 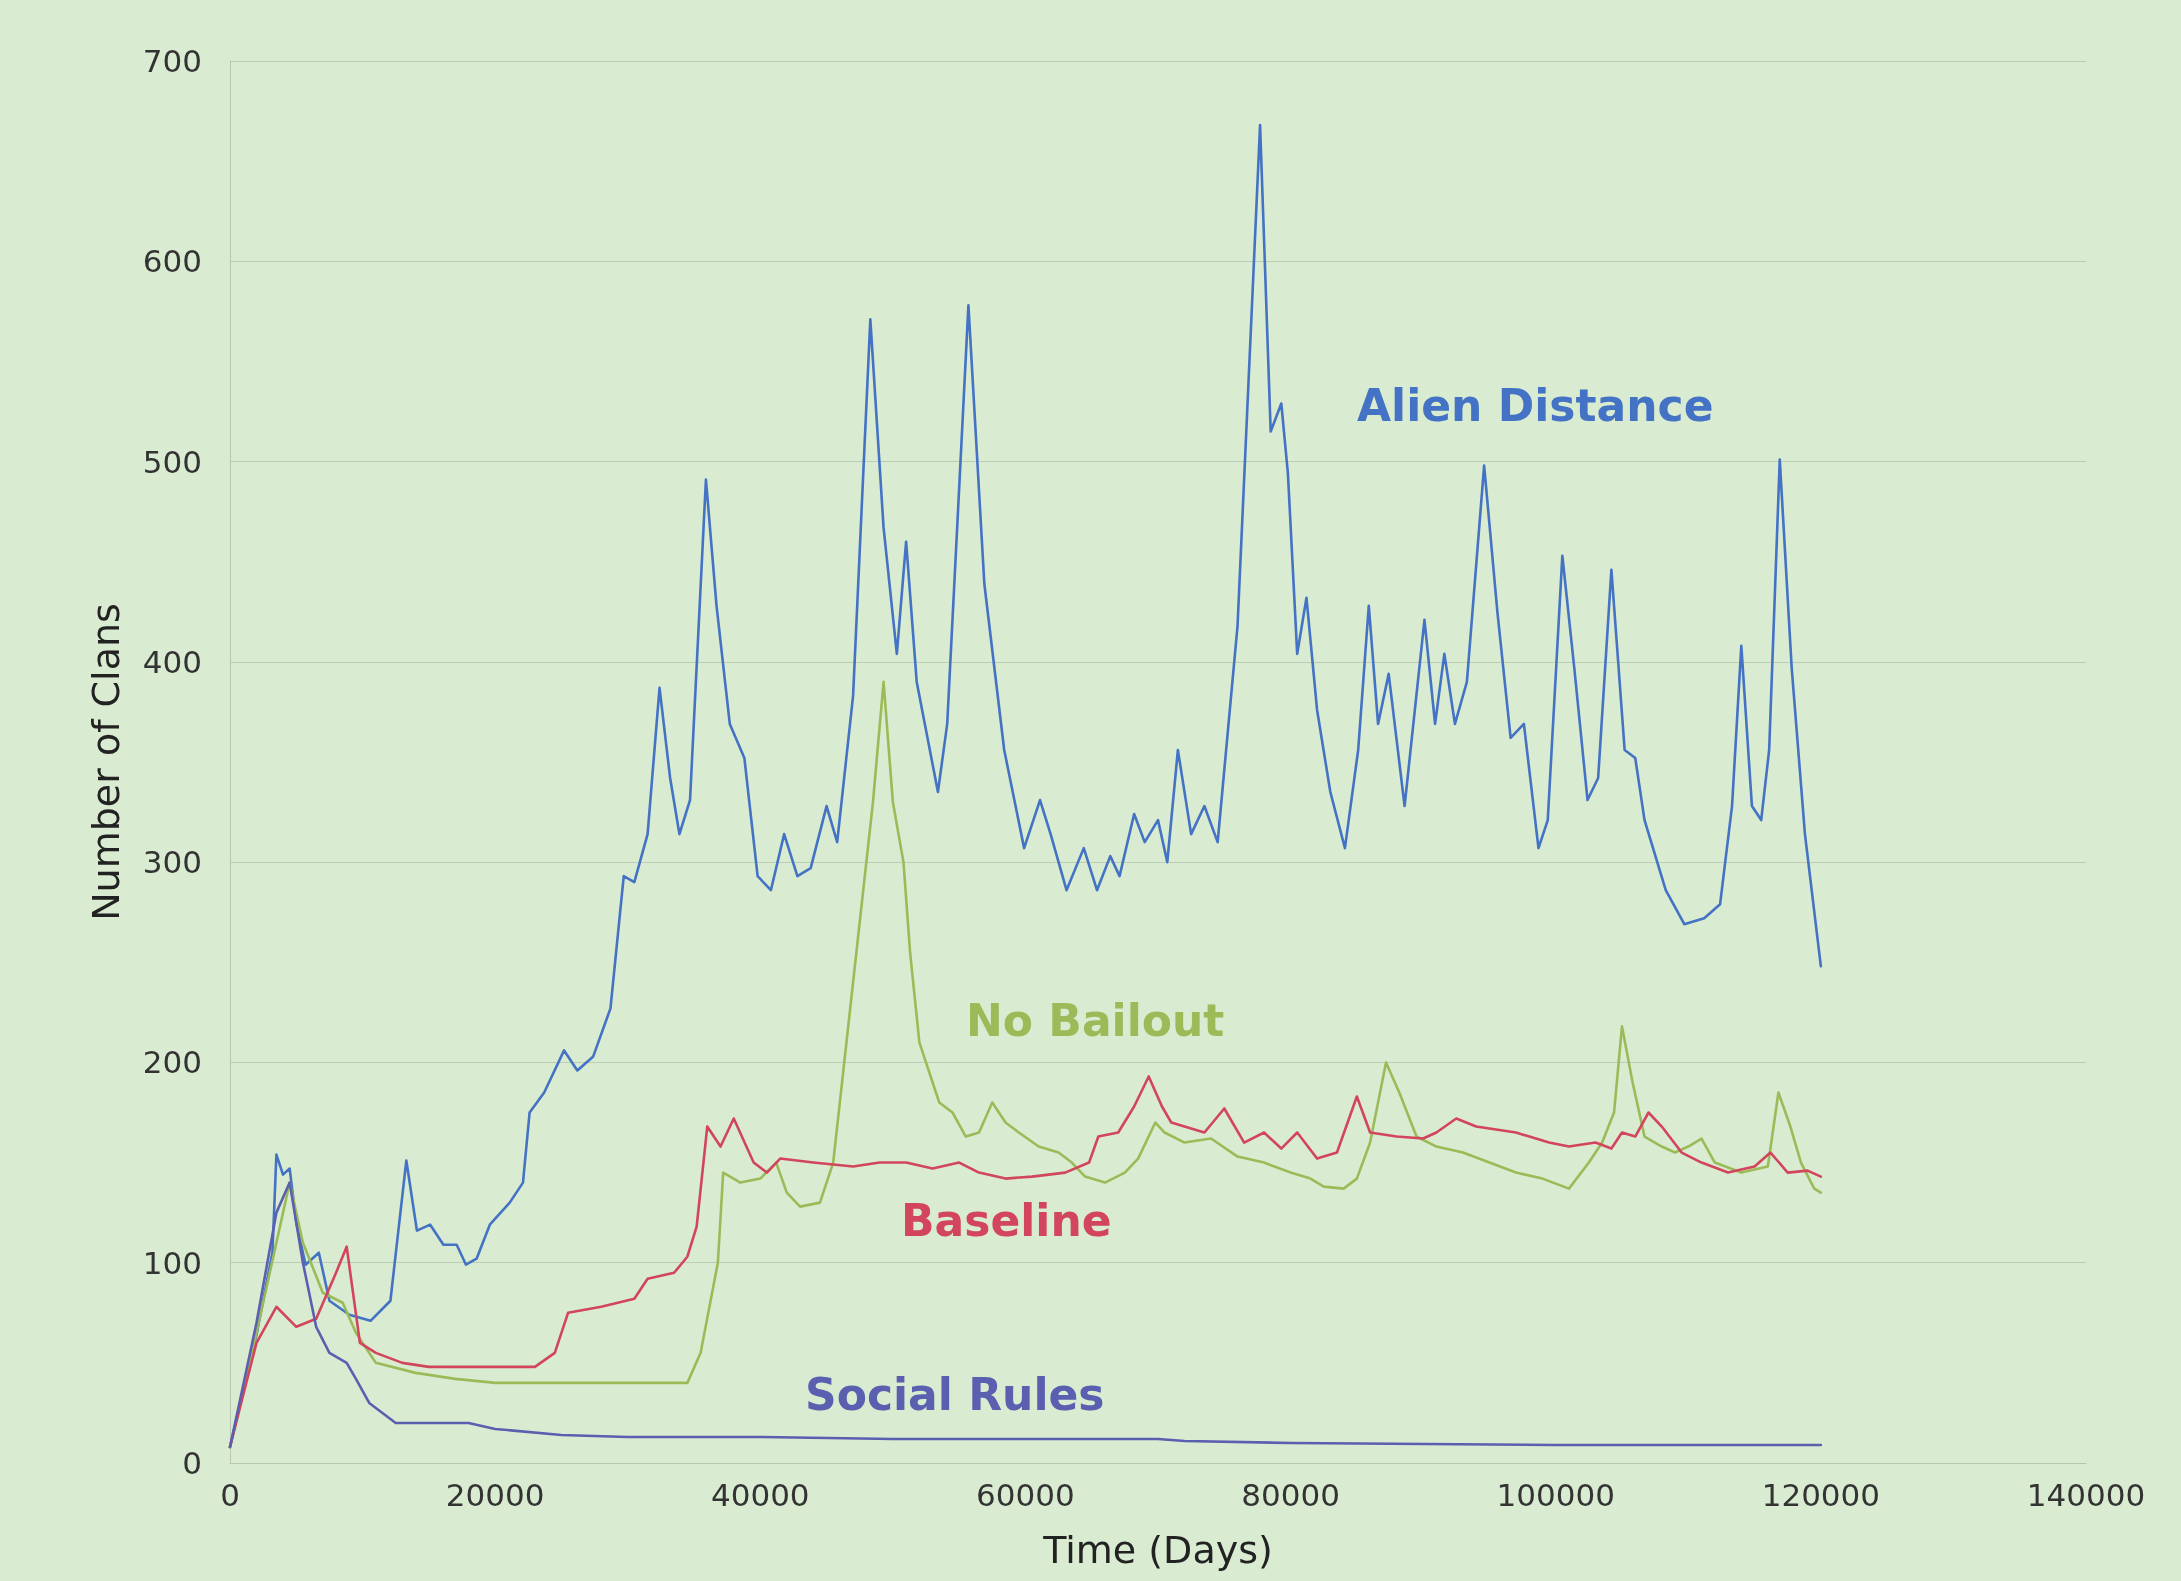 What do you see at coordinates (1535, 405) in the screenshot?
I see `series-label: Alien Distance` at bounding box center [1535, 405].